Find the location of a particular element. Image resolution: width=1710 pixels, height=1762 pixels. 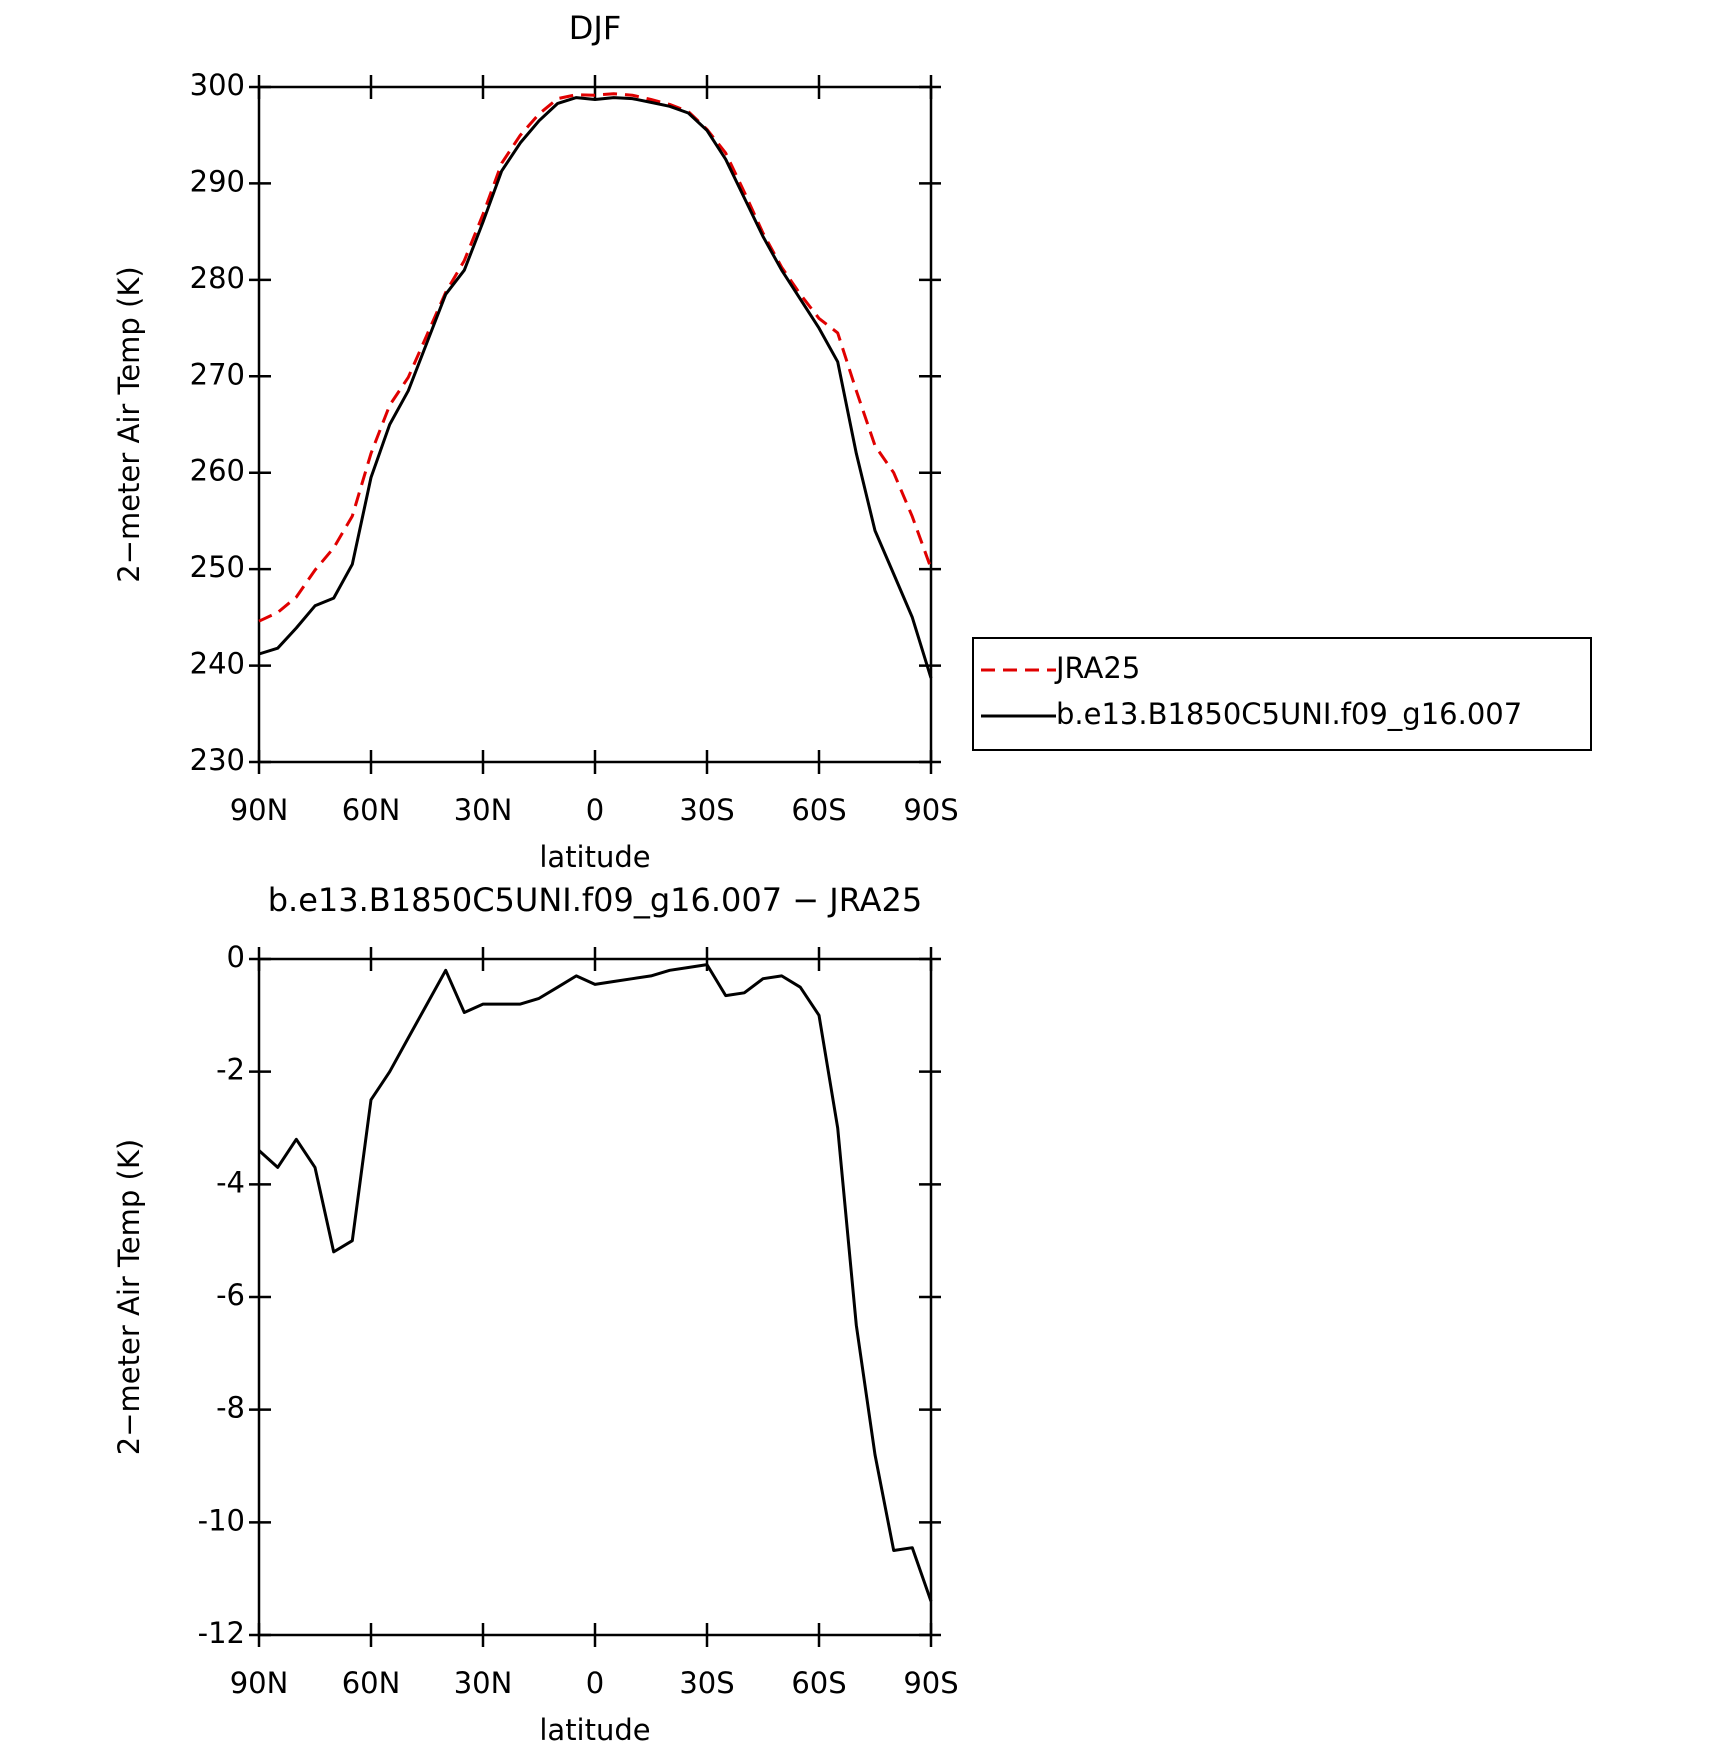

chart-title: DJF is located at coordinates (595, 28).